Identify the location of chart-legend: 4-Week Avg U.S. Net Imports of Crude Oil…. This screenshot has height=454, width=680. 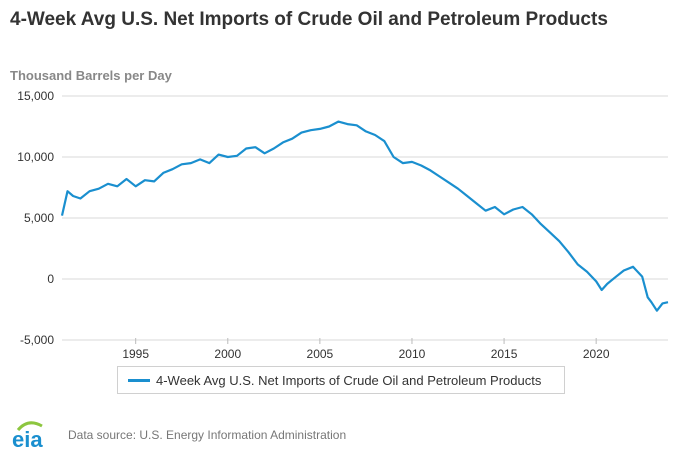
(341, 380).